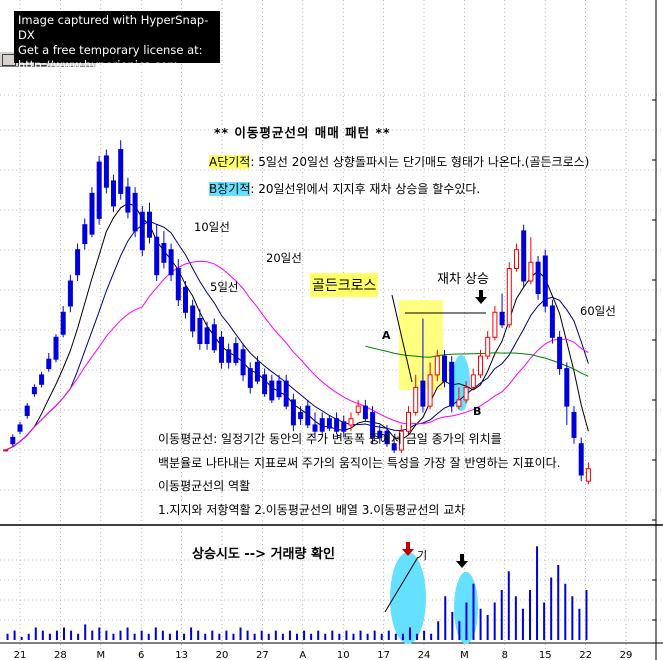 This screenshot has height=660, width=663. Describe the element at coordinates (141, 655) in the screenshot. I see `x-tick-label: 6` at that location.